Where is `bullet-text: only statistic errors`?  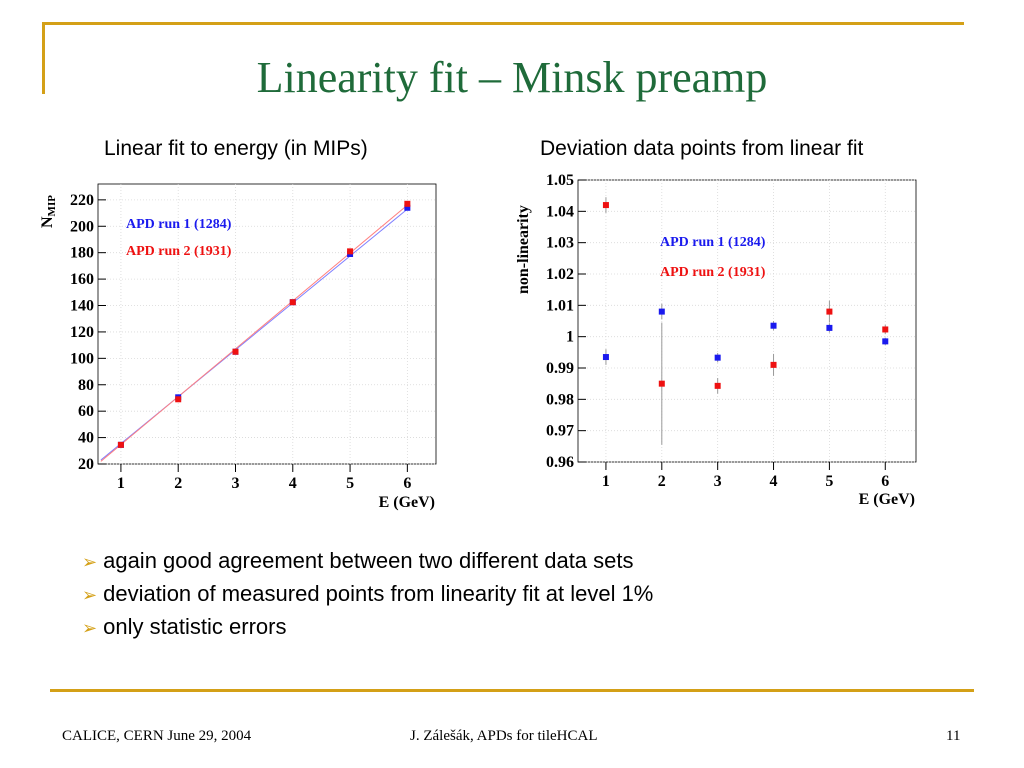 bullet-text: only statistic errors is located at coordinates (195, 626).